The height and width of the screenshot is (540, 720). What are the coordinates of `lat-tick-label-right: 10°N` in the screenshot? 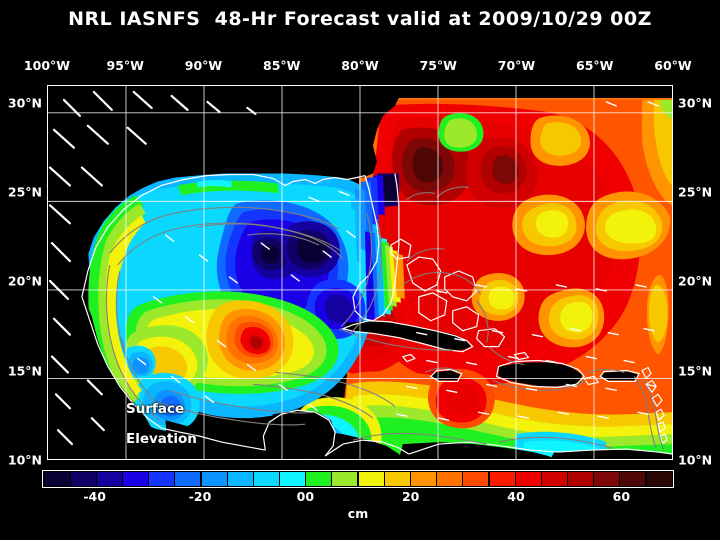 It's located at (695, 460).